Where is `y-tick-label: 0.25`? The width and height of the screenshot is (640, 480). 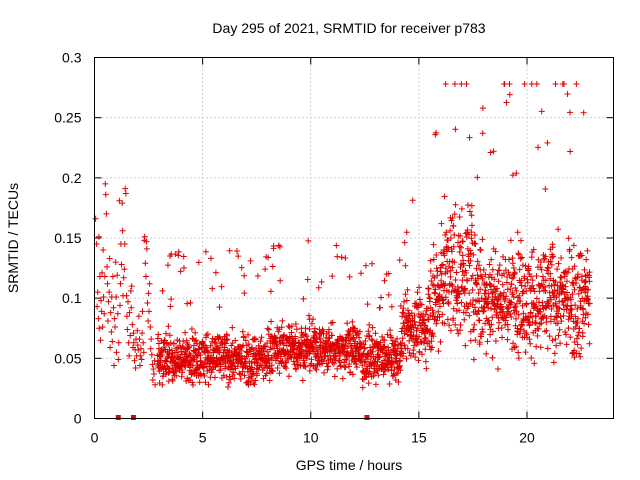
y-tick-label: 0.25 is located at coordinates (67, 118).